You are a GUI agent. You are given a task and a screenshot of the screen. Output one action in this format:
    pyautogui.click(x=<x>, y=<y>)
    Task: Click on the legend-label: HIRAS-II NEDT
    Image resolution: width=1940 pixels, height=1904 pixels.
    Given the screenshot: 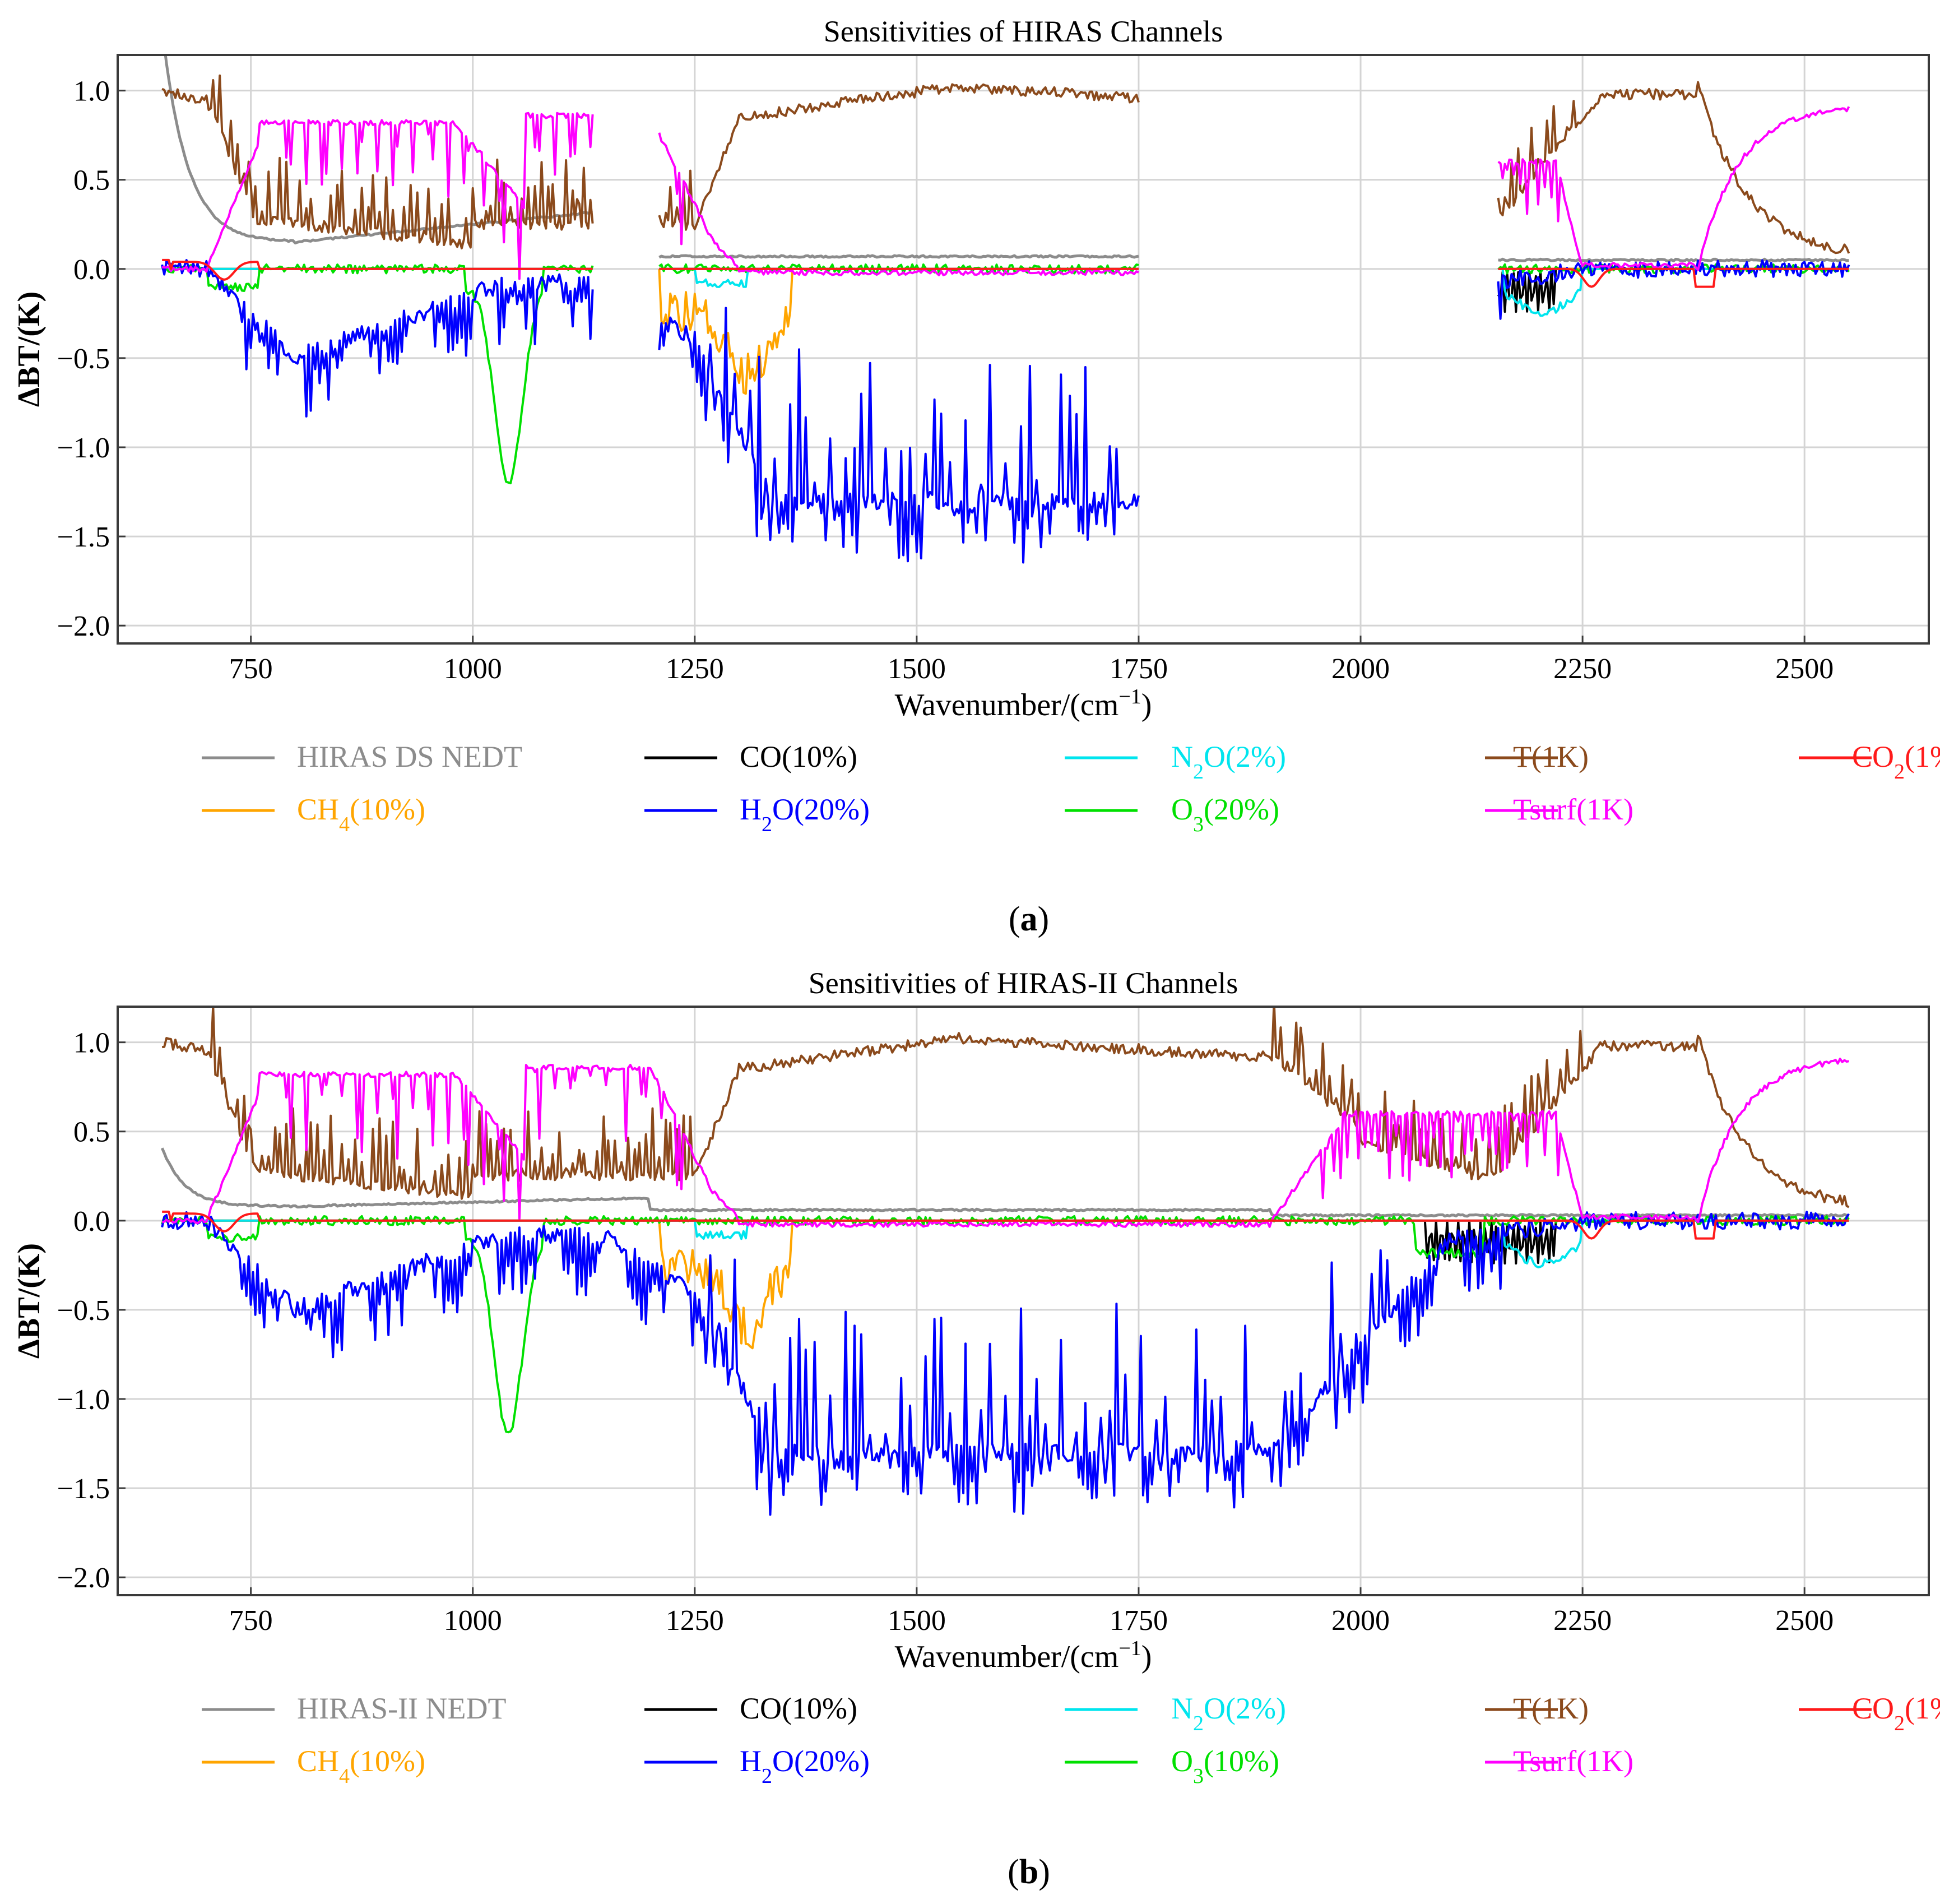 What is the action you would take?
    pyautogui.click(x=402, y=1709)
    